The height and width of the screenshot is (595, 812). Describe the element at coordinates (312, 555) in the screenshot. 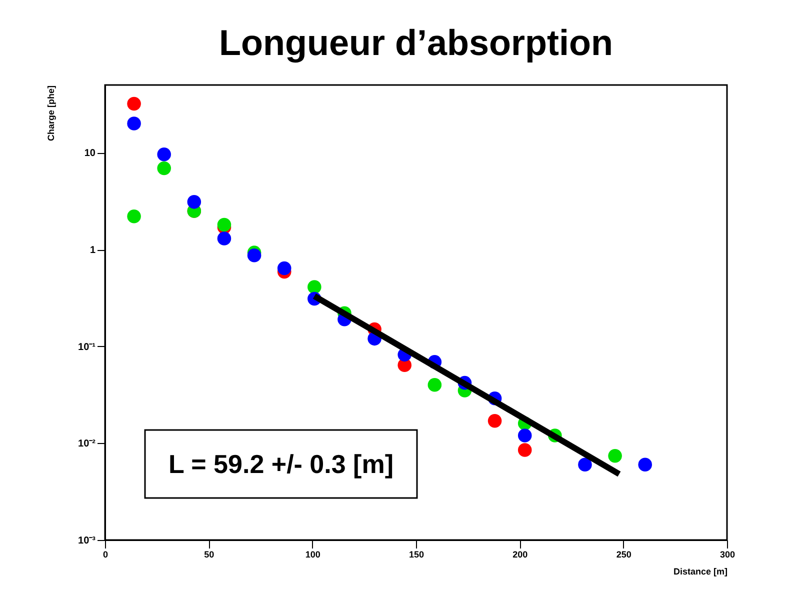

I see `x-tick-label: 100` at that location.